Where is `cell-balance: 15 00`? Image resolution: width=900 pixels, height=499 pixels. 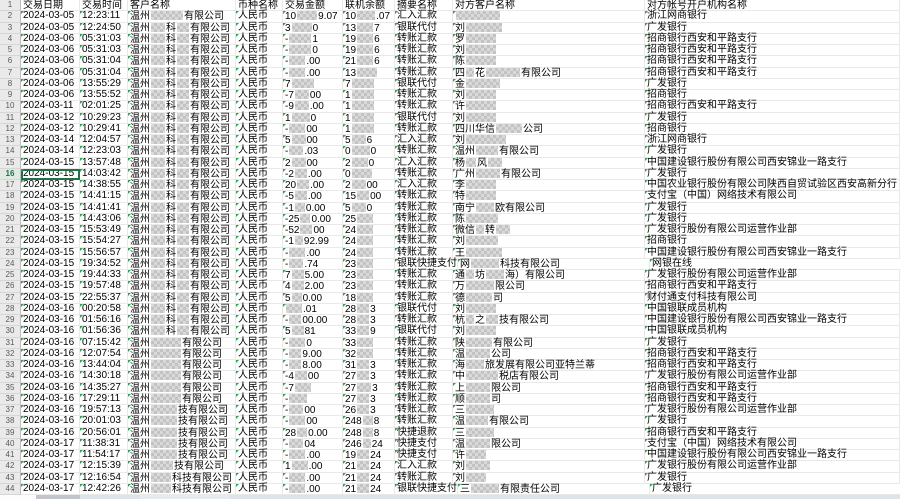
cell-balance: 15 00 is located at coordinates (369, 197).